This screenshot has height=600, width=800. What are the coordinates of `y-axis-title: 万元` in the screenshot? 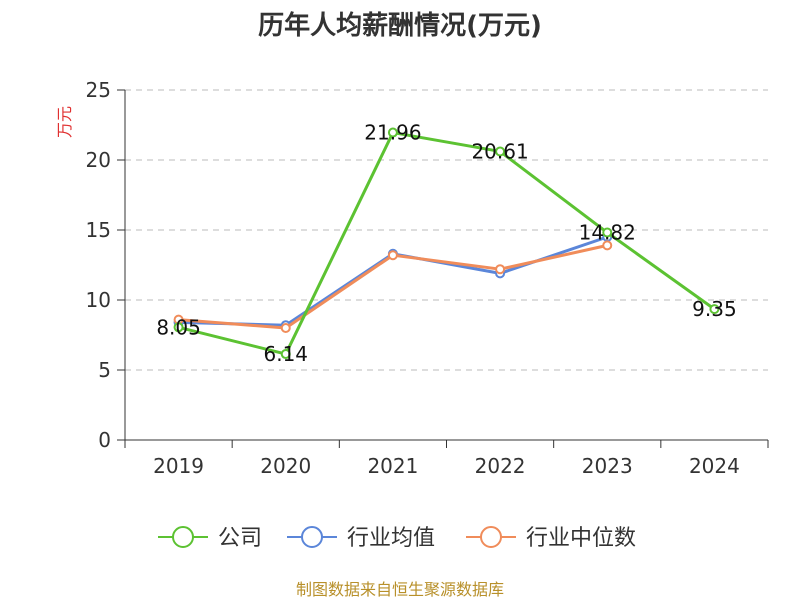 It's located at (64, 122).